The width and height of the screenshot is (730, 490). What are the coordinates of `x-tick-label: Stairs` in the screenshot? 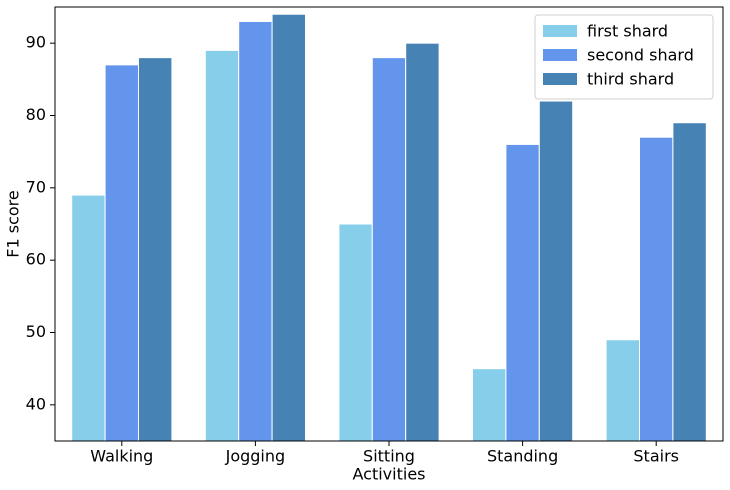 It's located at (656, 456).